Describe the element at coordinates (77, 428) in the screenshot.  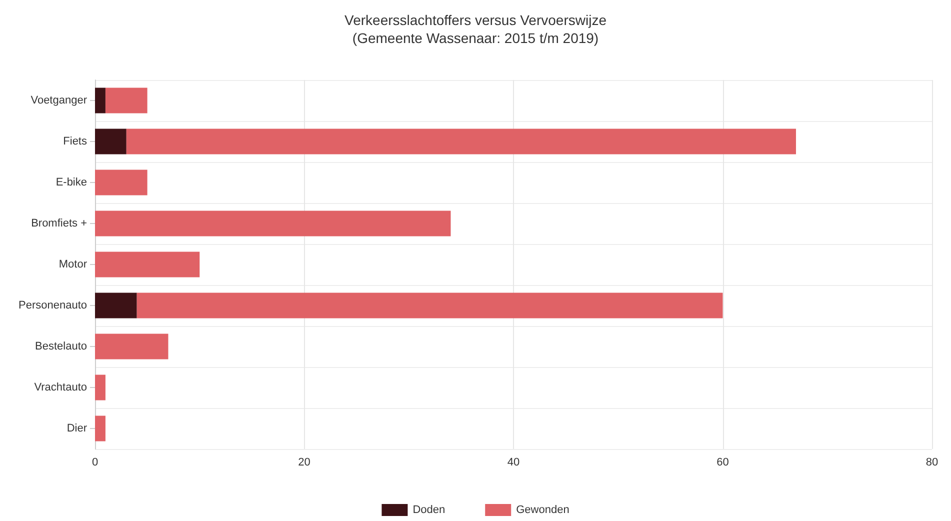
I see `y-tick-label: Dier` at that location.